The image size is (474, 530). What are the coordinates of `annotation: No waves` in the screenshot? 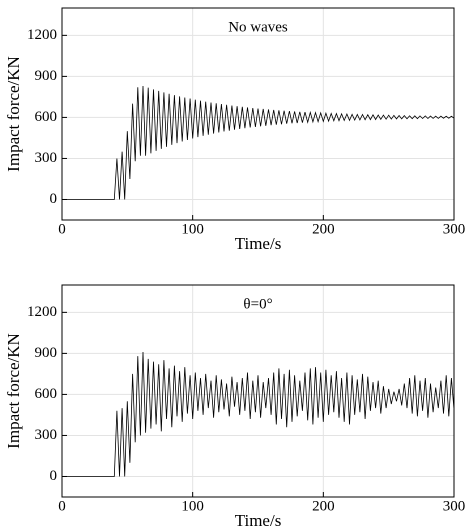 It's located at (258, 27).